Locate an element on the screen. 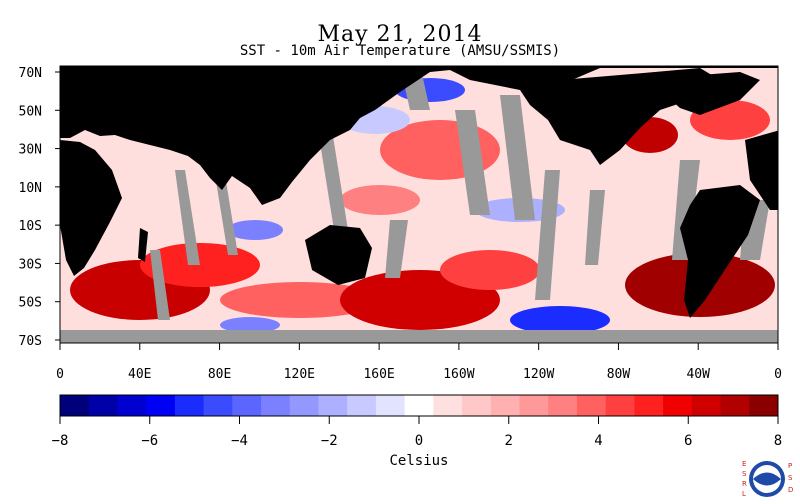  south-america is located at coordinates (720, 251).